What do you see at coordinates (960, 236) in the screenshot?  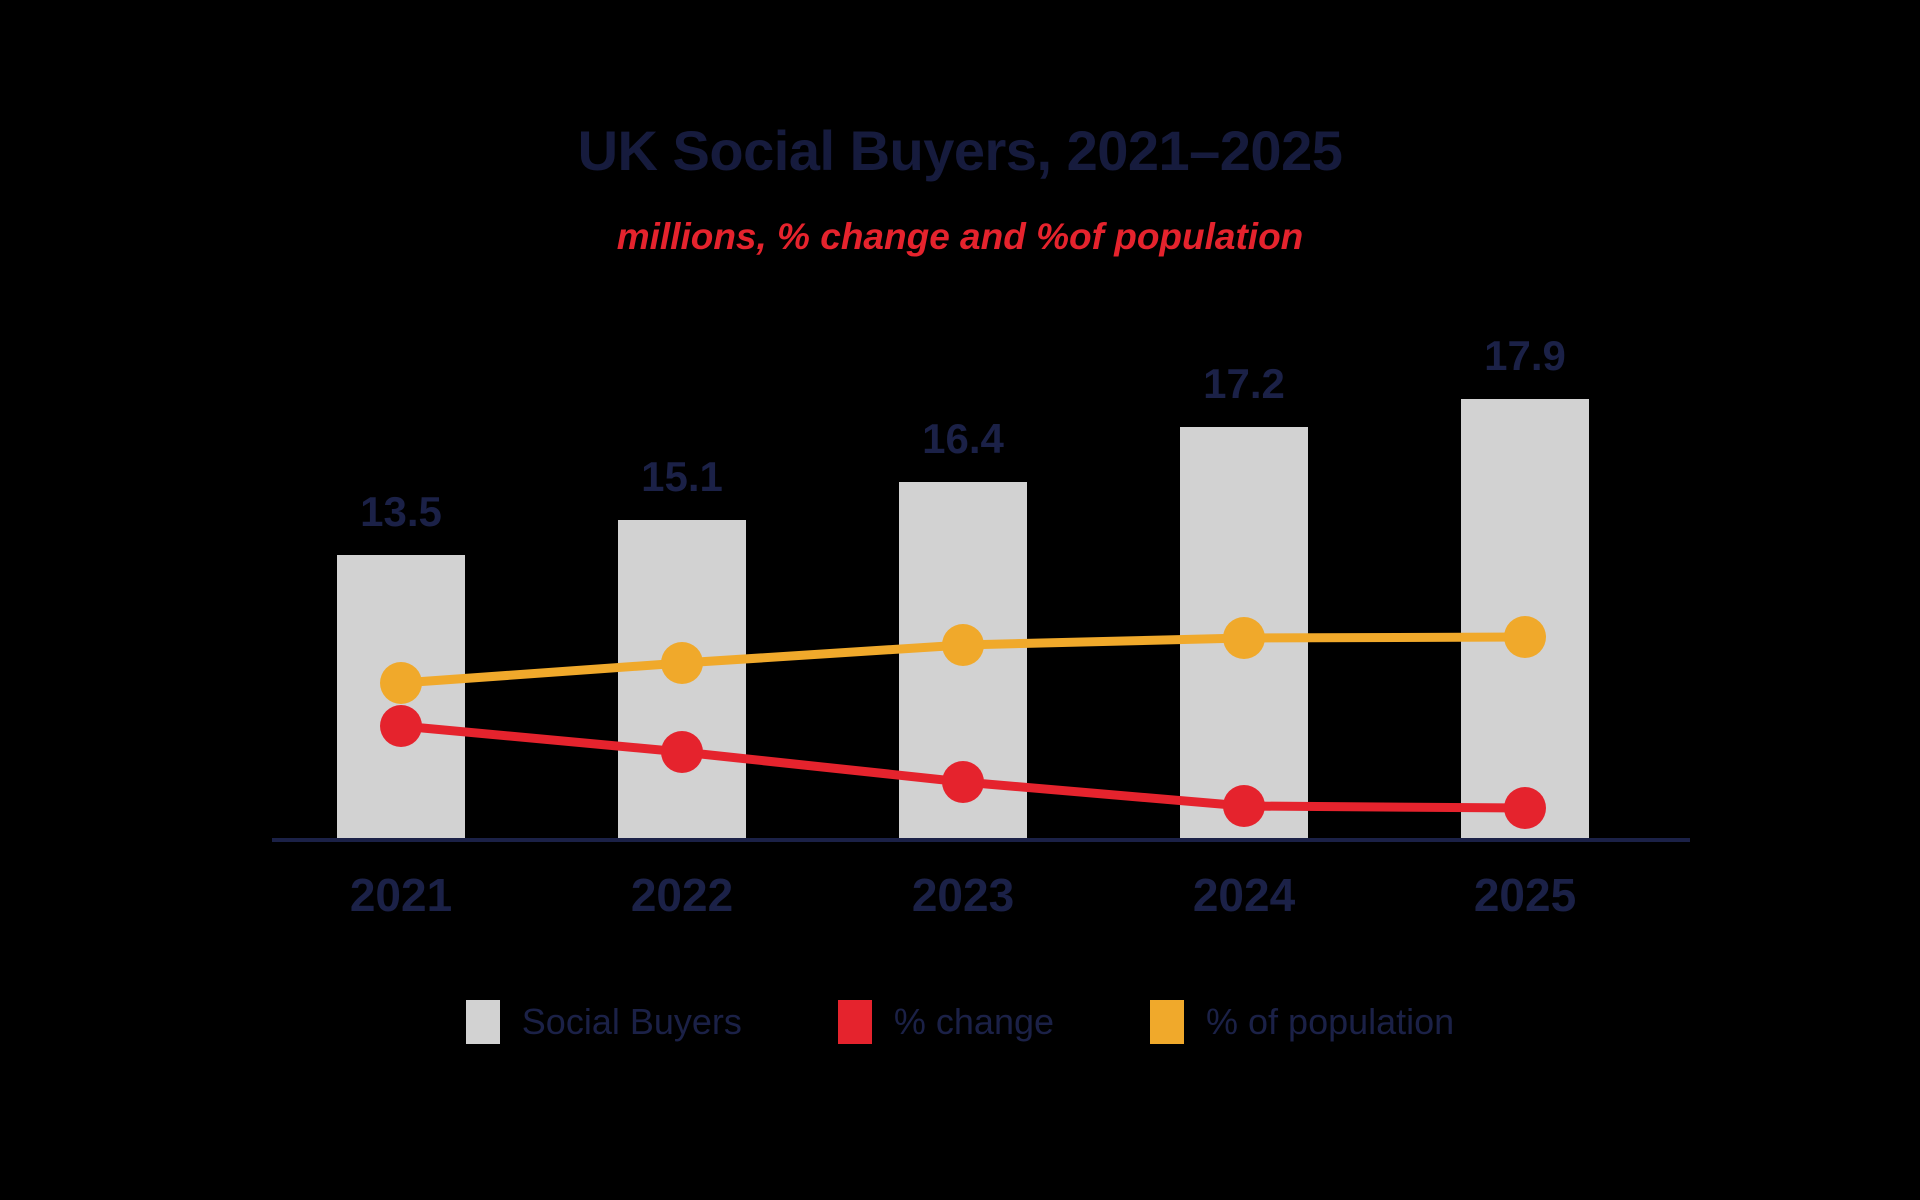 I see `chart-subtitle: millions, % change and %of population` at bounding box center [960, 236].